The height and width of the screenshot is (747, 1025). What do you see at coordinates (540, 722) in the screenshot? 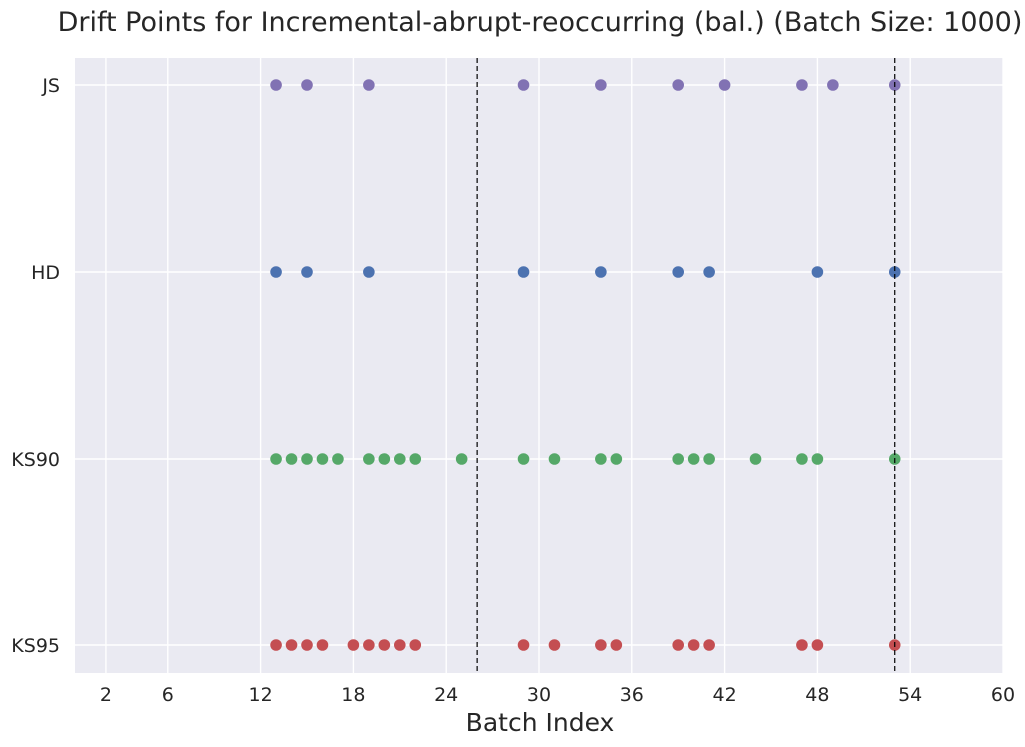
I see `x-axis-label: Batch Index` at bounding box center [540, 722].